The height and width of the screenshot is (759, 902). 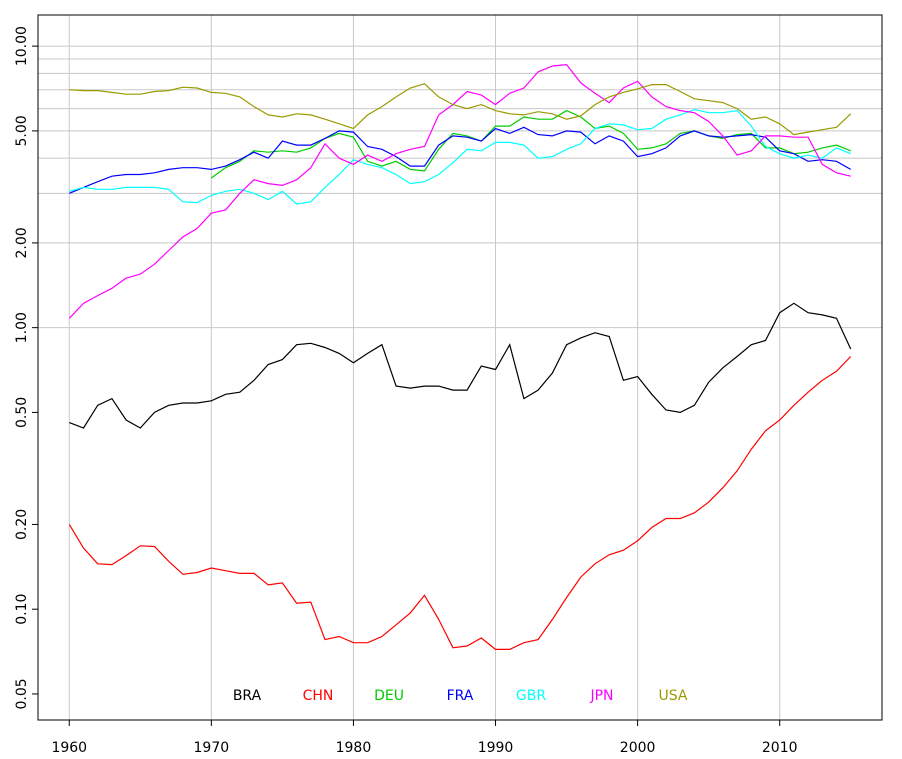 I want to click on x-tick-label: 2000, so click(x=638, y=748).